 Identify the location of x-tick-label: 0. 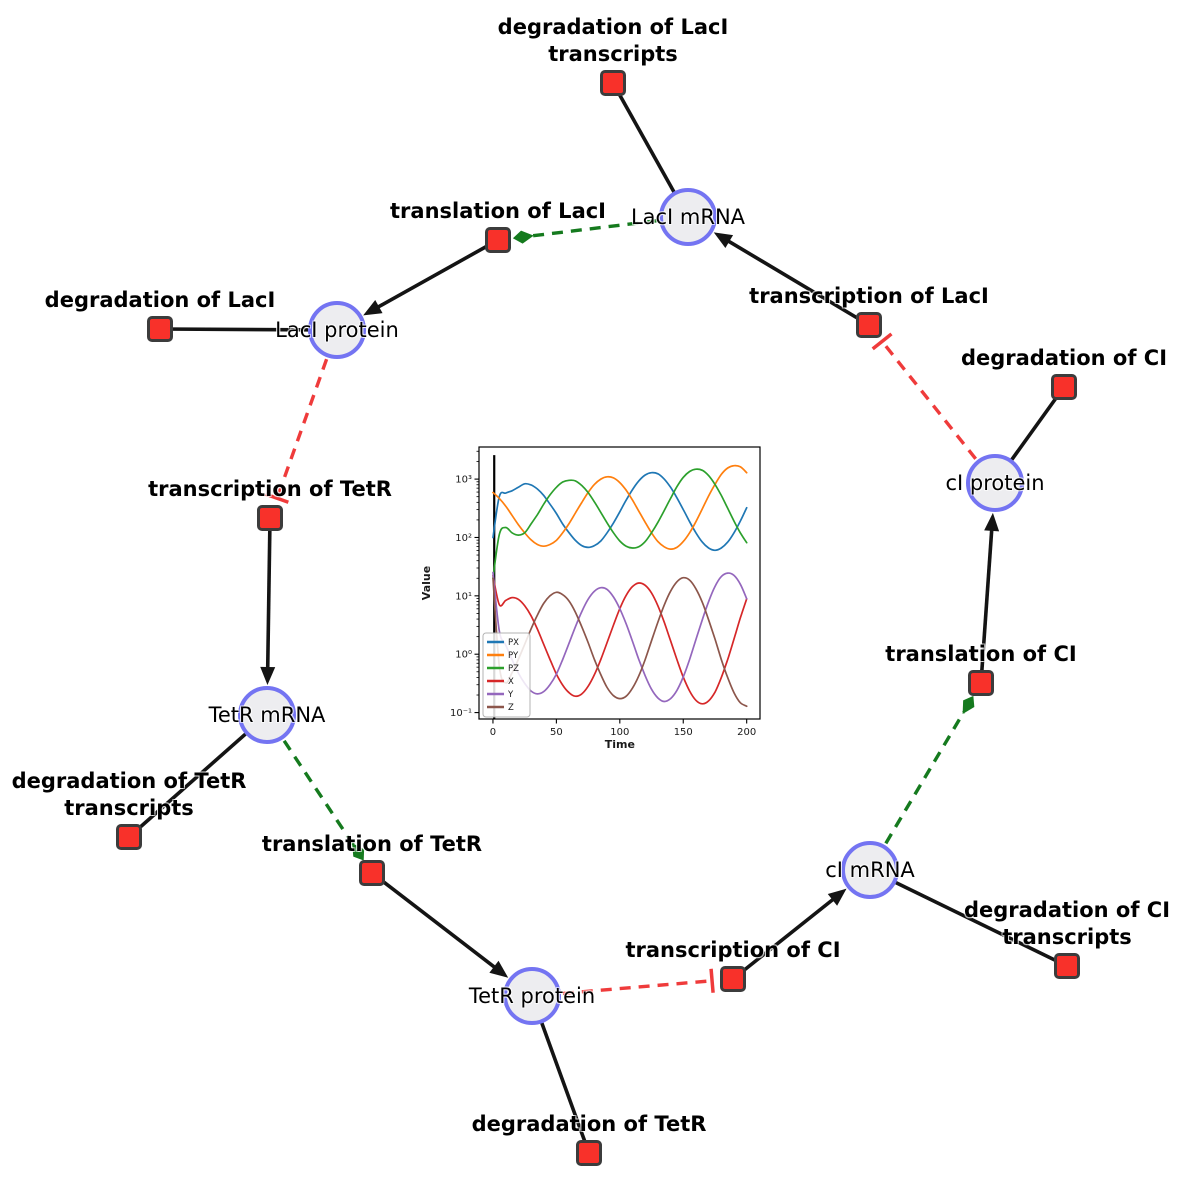
(493, 732).